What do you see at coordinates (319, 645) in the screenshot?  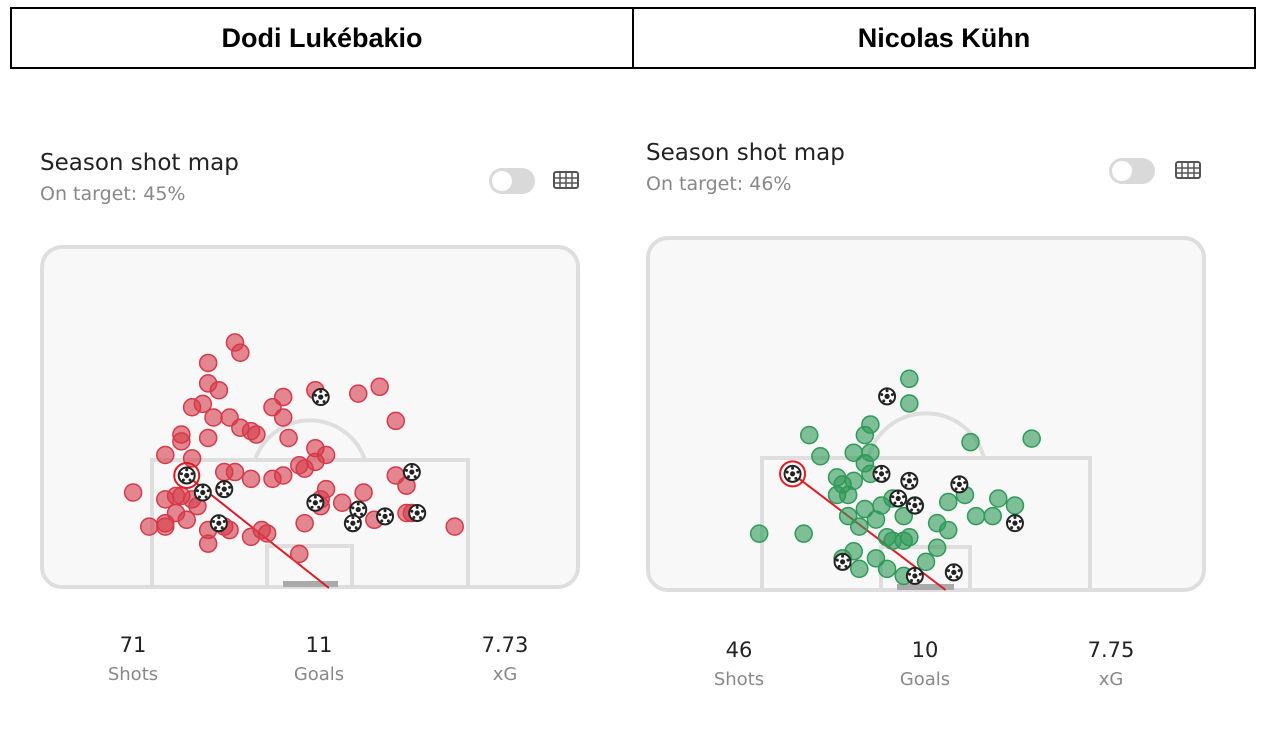 I see `stat-value: 11` at bounding box center [319, 645].